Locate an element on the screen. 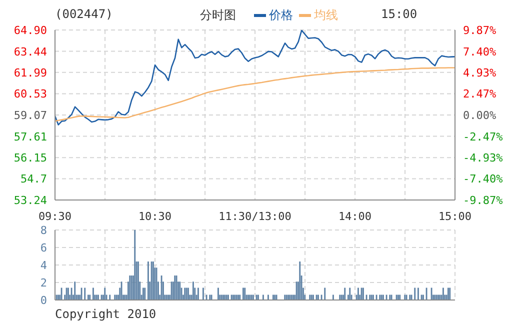  y2-tick-label: -4.93% is located at coordinates (483, 157).